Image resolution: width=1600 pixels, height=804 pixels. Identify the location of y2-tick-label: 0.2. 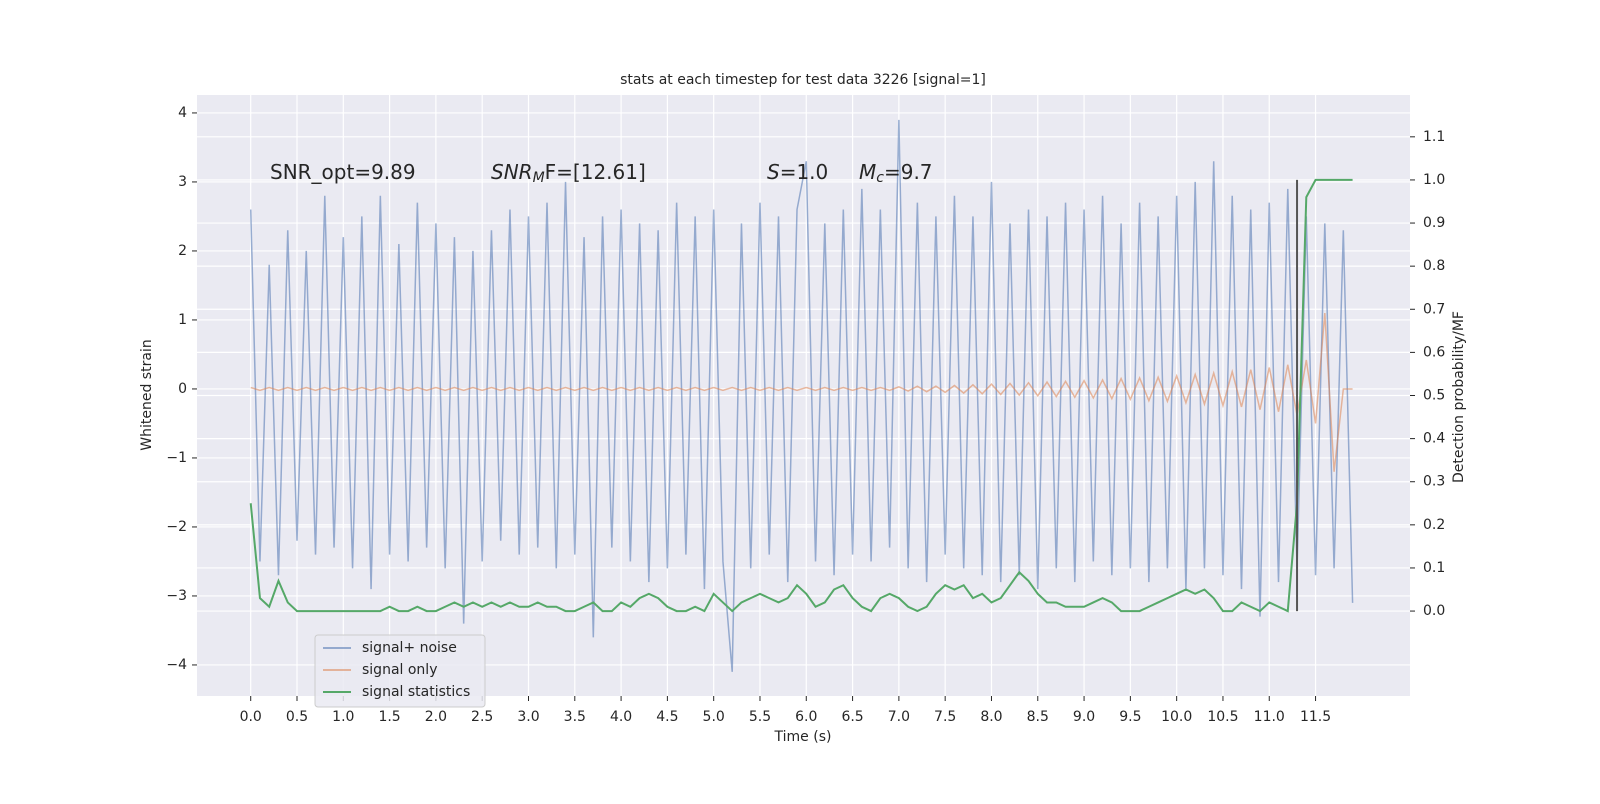
(1434, 525).